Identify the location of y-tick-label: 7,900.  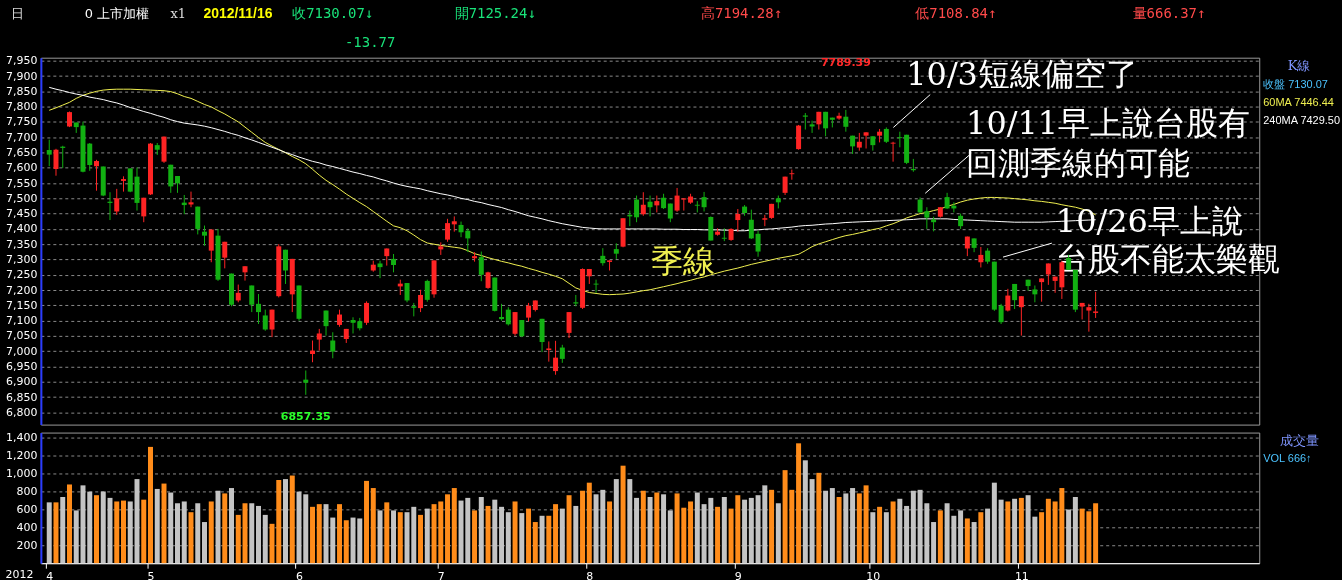
(22, 76).